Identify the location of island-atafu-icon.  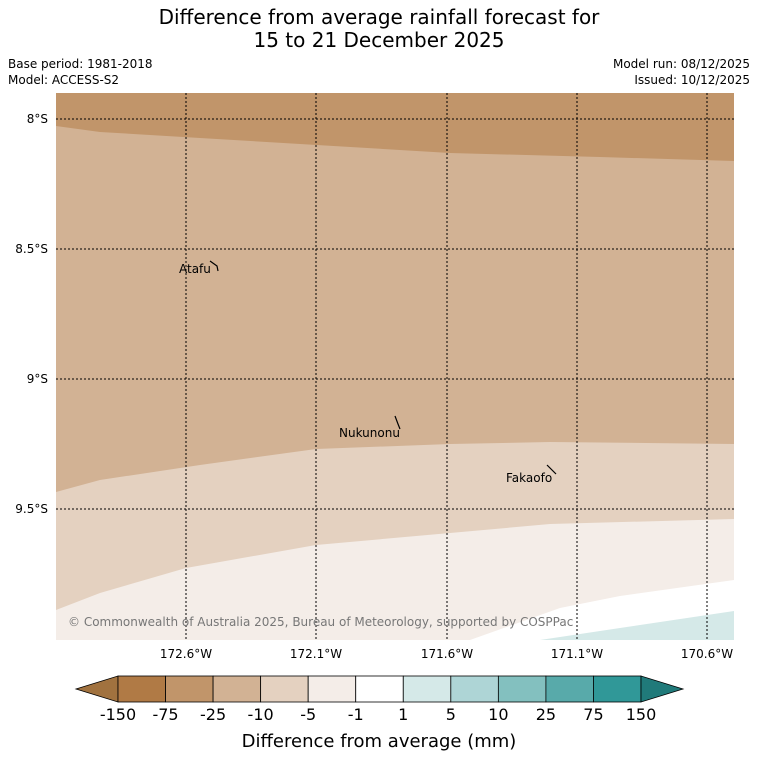
(214, 266).